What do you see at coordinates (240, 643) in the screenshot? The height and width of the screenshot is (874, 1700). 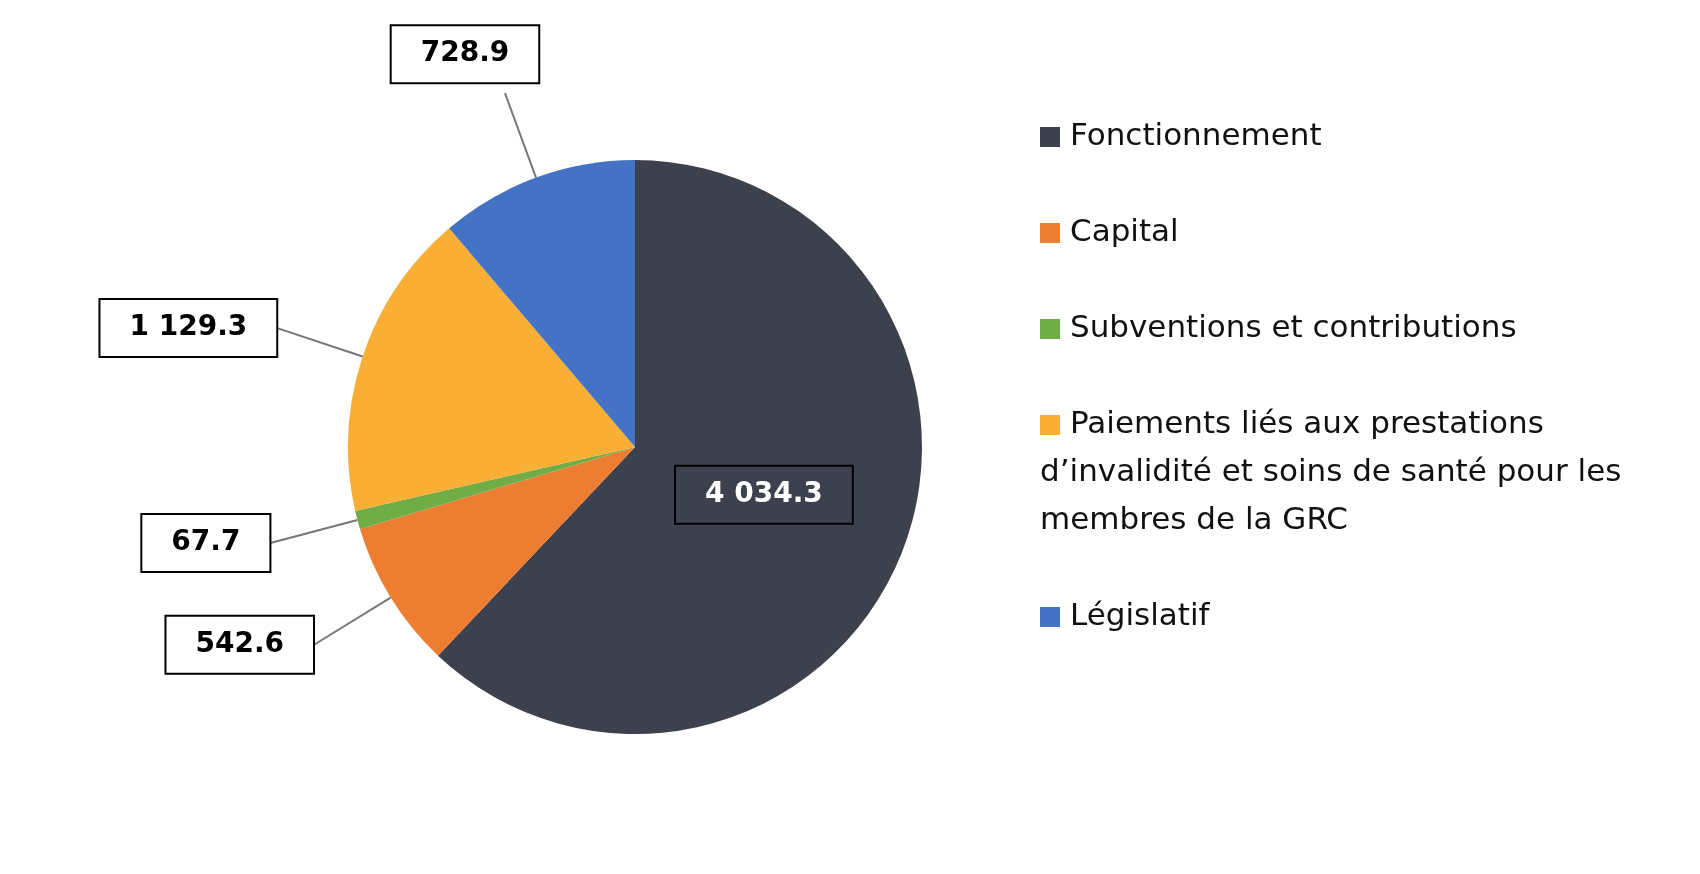 I see `data-label: 542.6` at bounding box center [240, 643].